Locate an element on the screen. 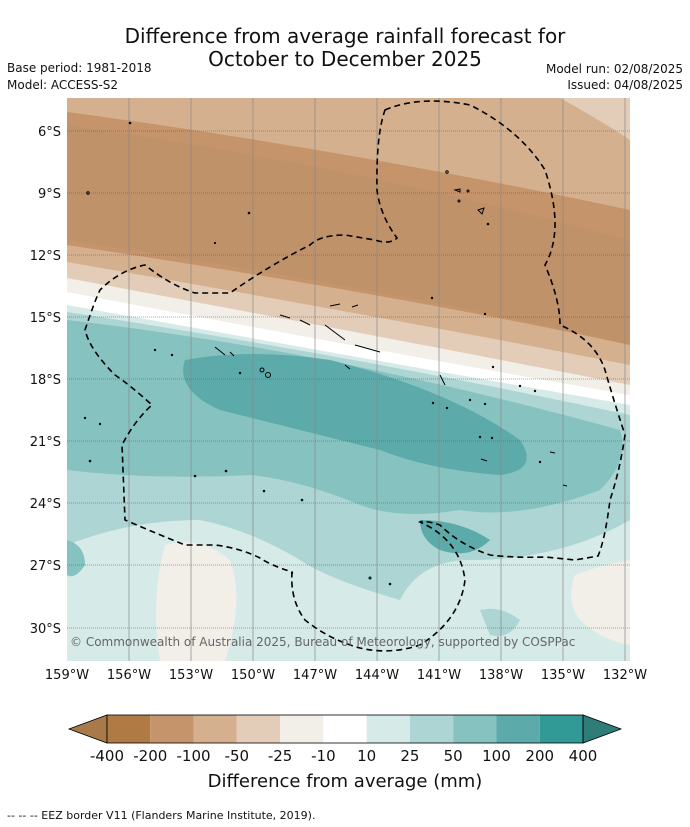 The image size is (690, 827). lon-label: 135°W is located at coordinates (563, 675).